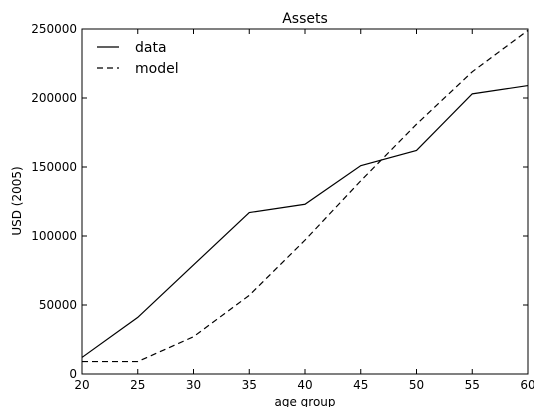  Describe the element at coordinates (304, 401) in the screenshot. I see `x-axis-label: age group` at that location.